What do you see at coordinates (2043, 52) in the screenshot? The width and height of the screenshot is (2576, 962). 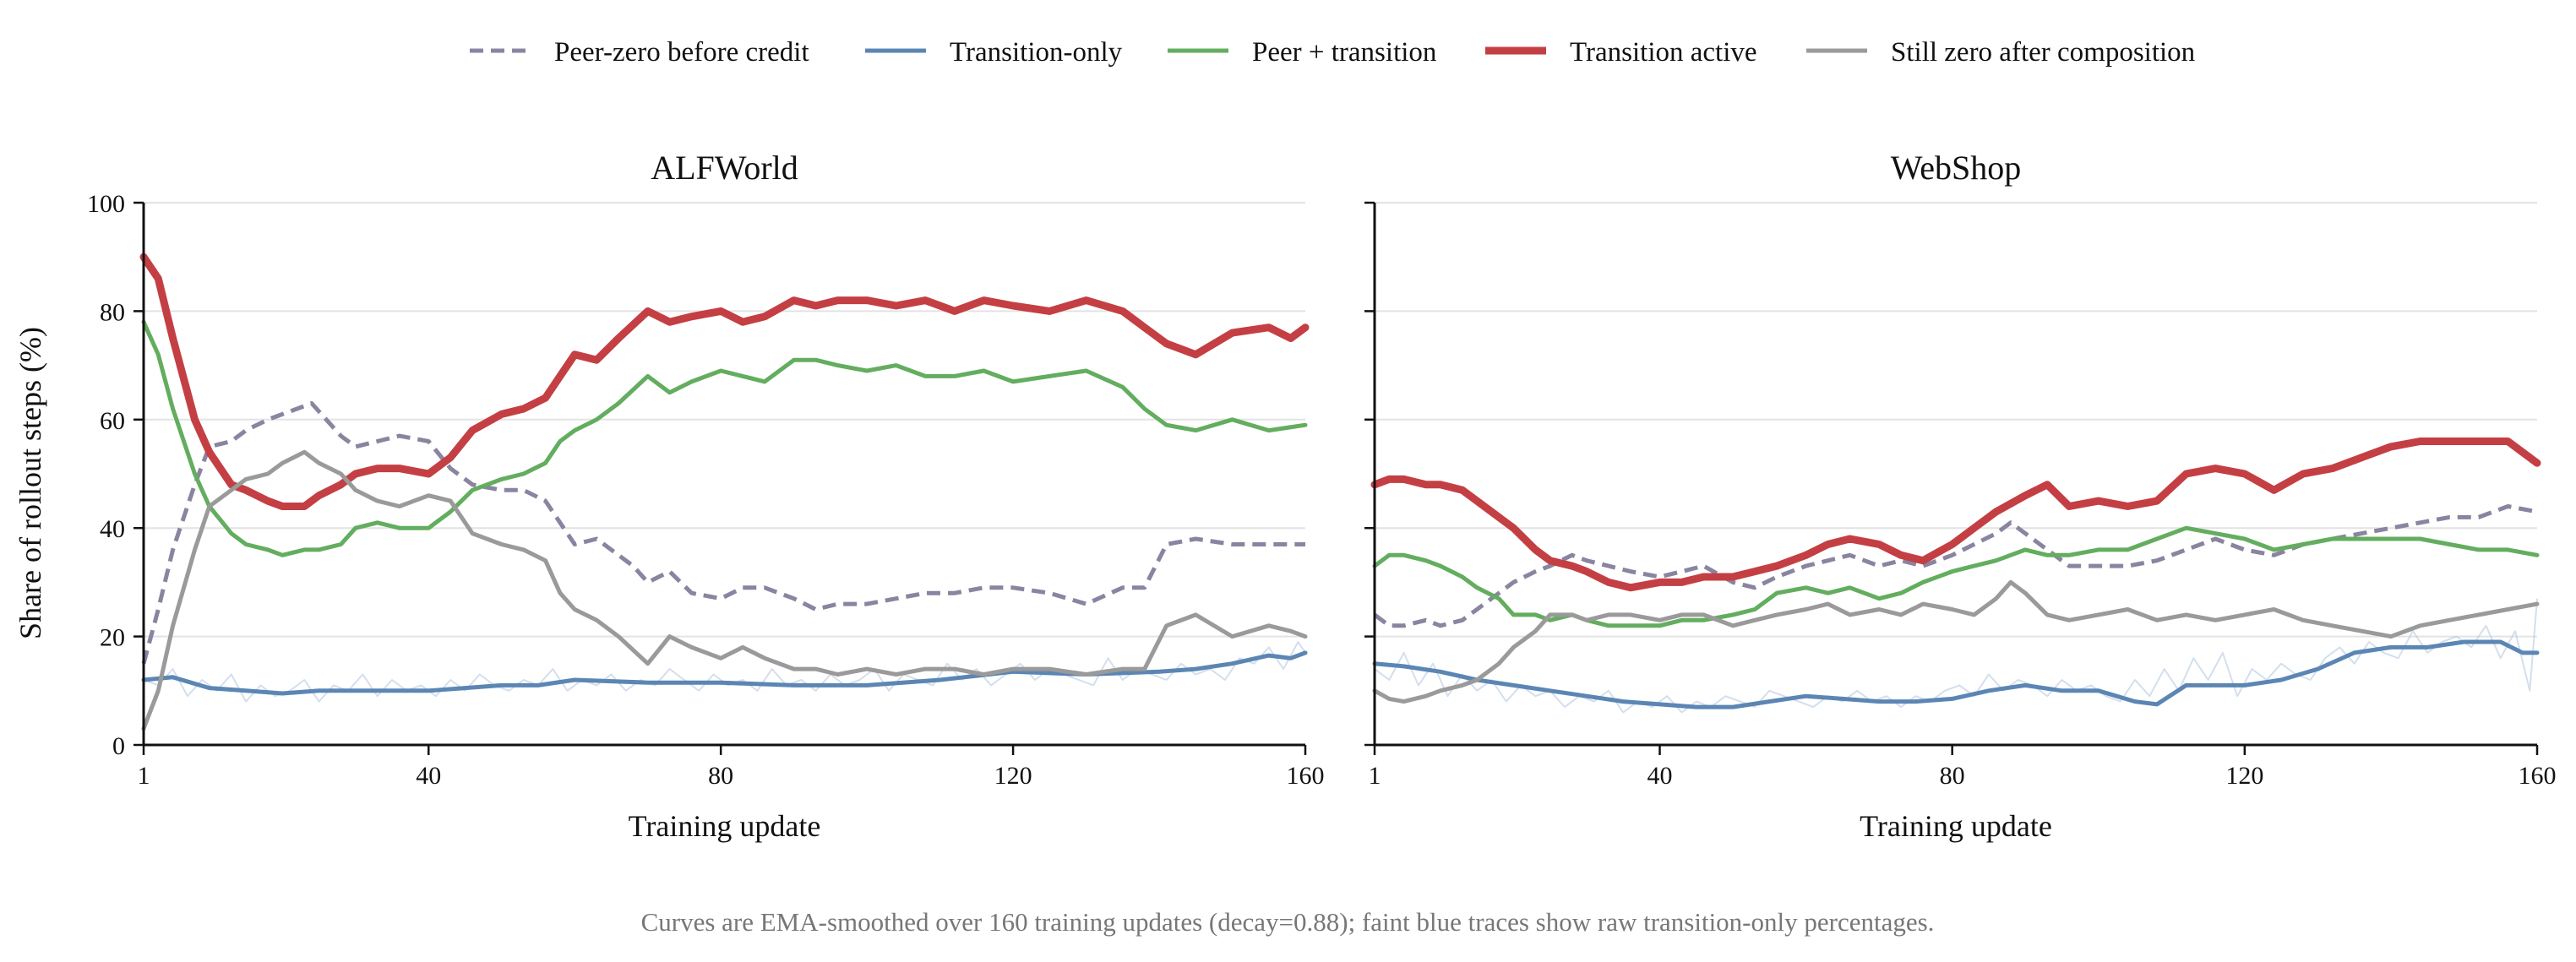 I see `legend-label-still-zero-after-composition: Still zero after composition` at bounding box center [2043, 52].